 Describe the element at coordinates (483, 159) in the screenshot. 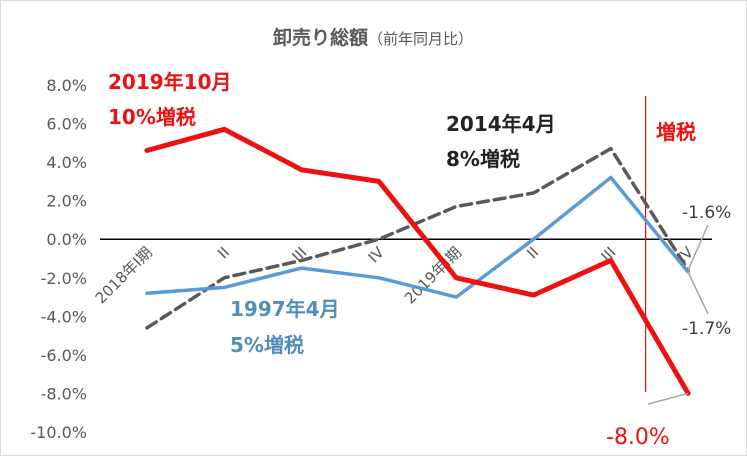

I see `annotation-2014-line2: 8%増税` at that location.